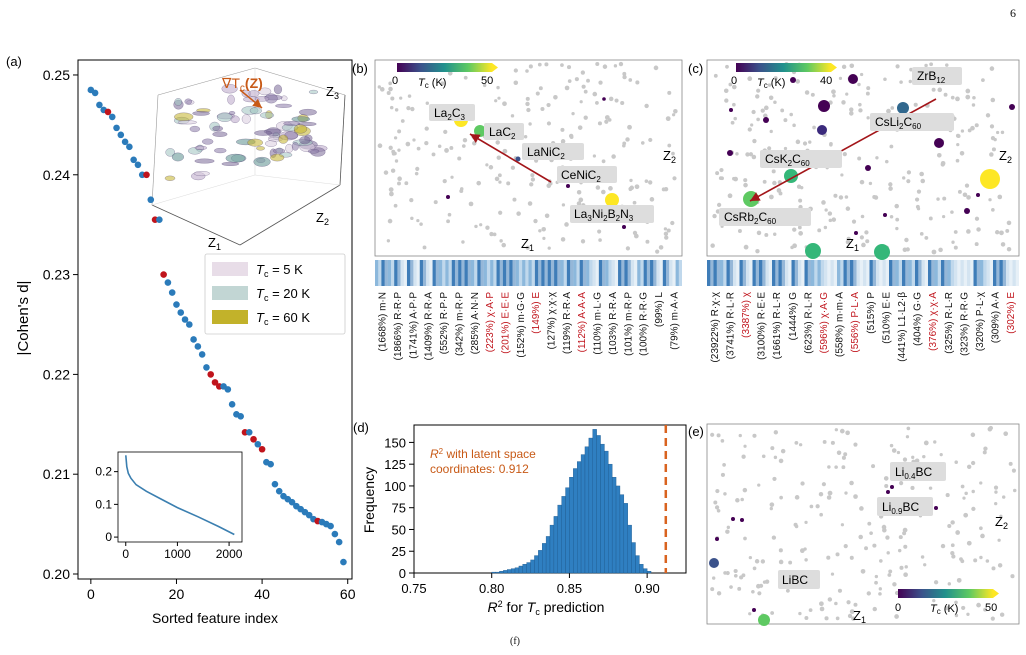  What do you see at coordinates (536, 313) in the screenshot?
I see `feature-label: (149%) E` at bounding box center [536, 313].